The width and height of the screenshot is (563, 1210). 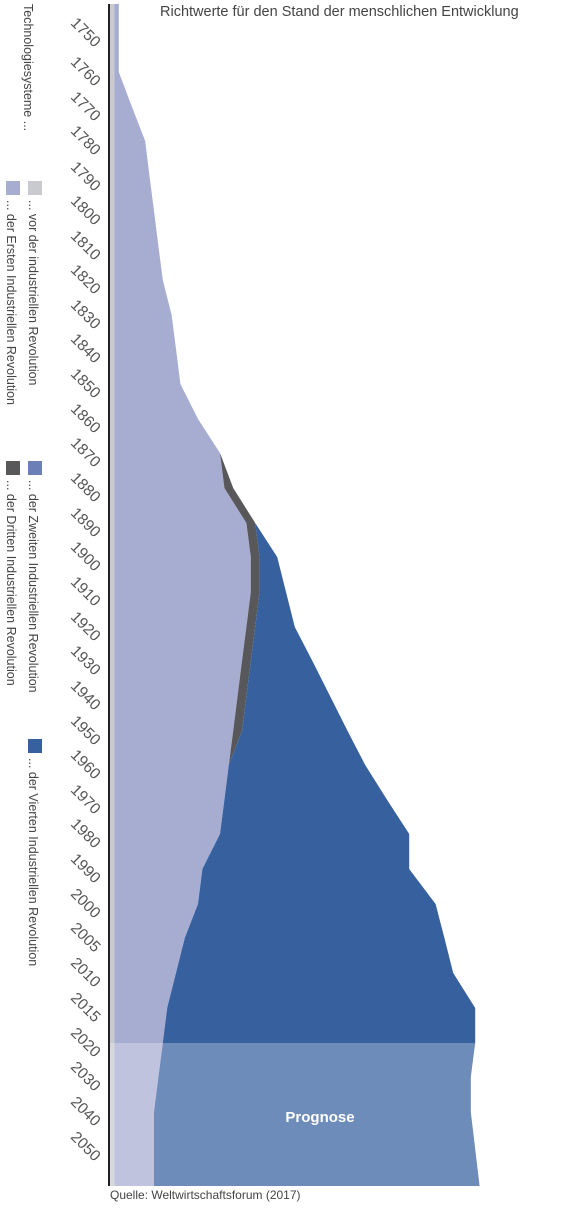 What do you see at coordinates (85, 211) in the screenshot?
I see `year-tick-1800: 1800` at bounding box center [85, 211].